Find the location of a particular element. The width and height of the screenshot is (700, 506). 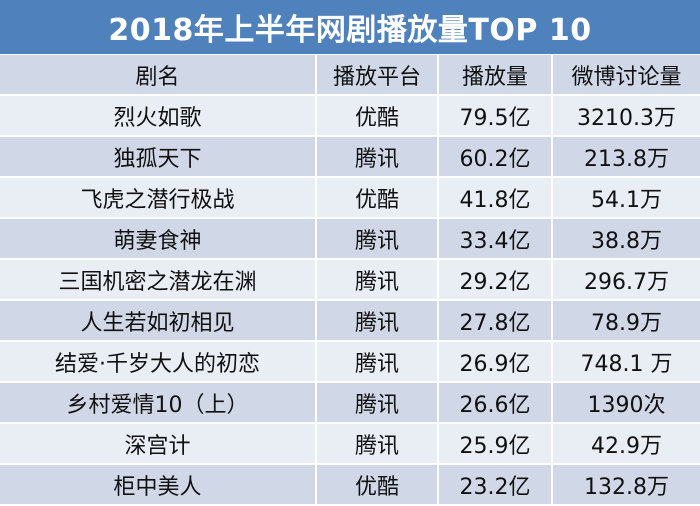

table-row: 结爱·千岁大人的初恋 腾讯 26.9亿 748.1 万 is located at coordinates (350, 362).